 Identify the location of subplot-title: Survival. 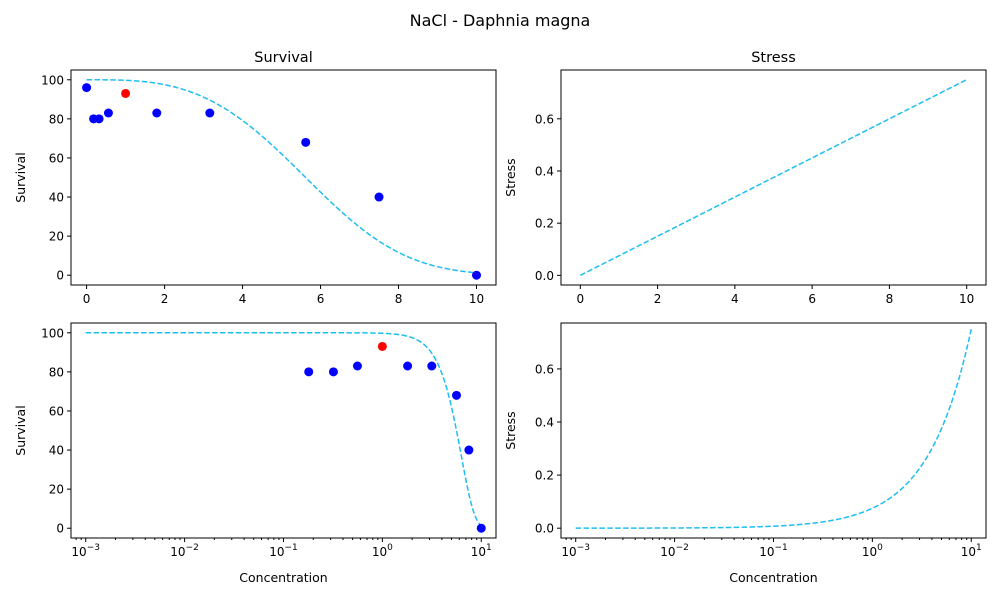
(283, 58).